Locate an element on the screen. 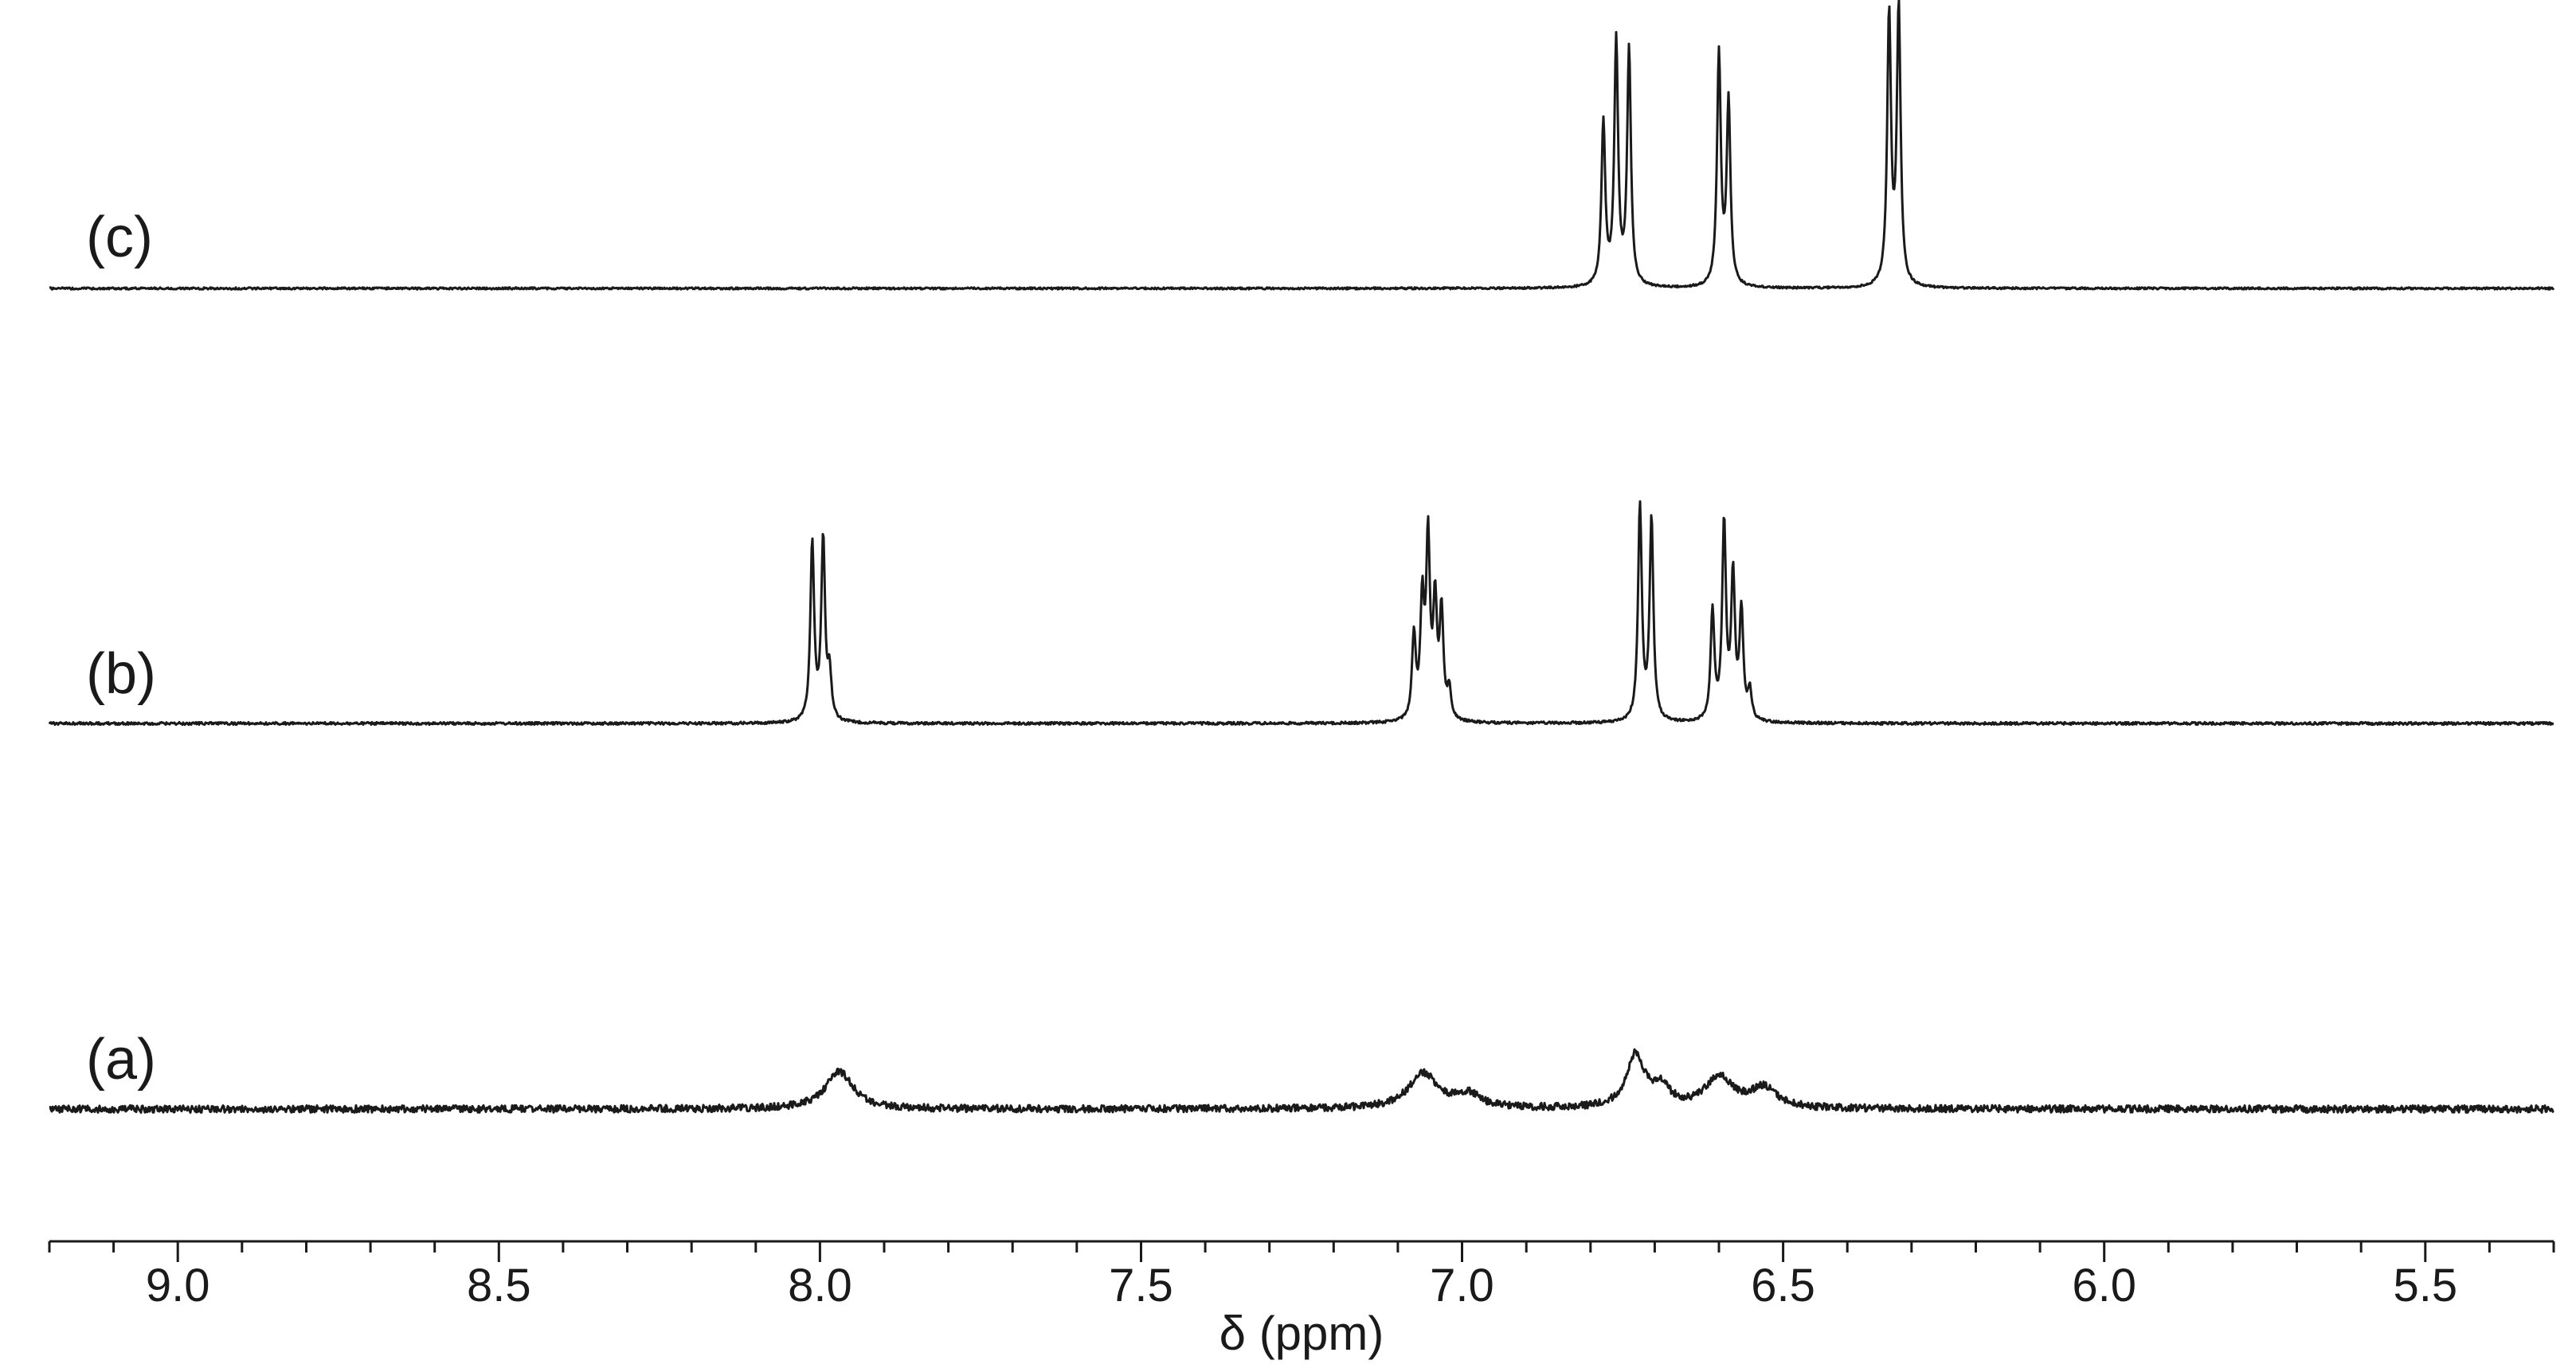  trace-labels: (c) (b) (a) is located at coordinates (121, 649).